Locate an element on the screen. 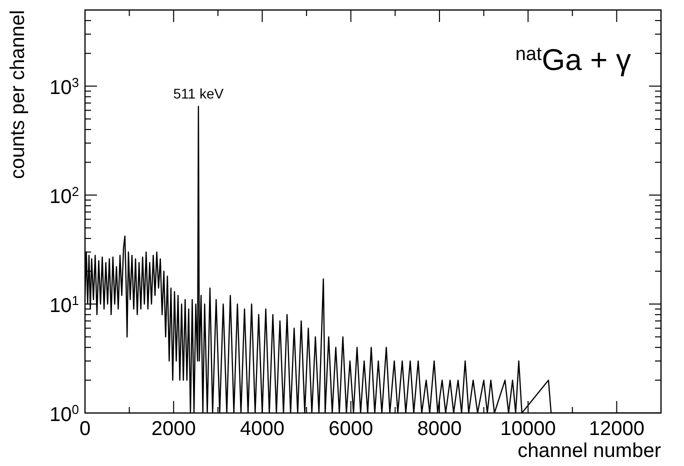  y-axis-title: counts per channel is located at coordinates (18, 95).